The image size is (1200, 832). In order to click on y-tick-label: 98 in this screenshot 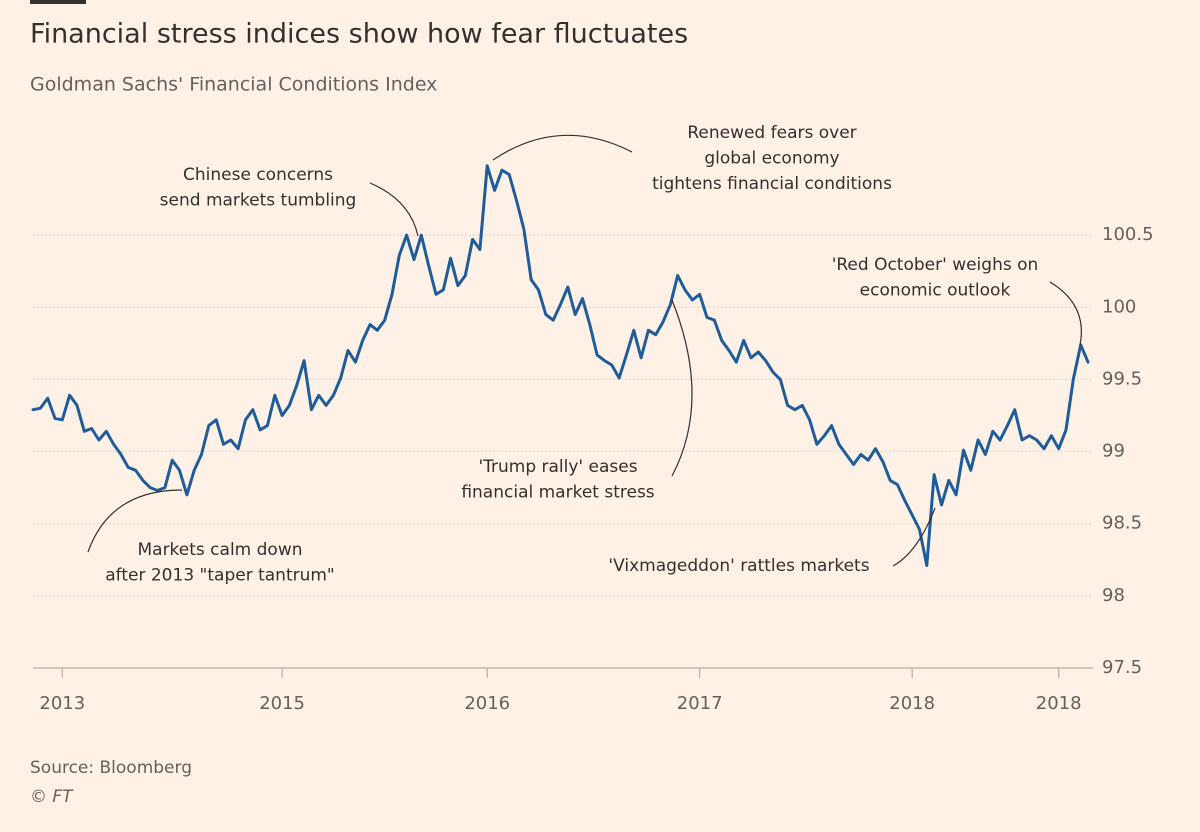, I will do `click(1113, 595)`.